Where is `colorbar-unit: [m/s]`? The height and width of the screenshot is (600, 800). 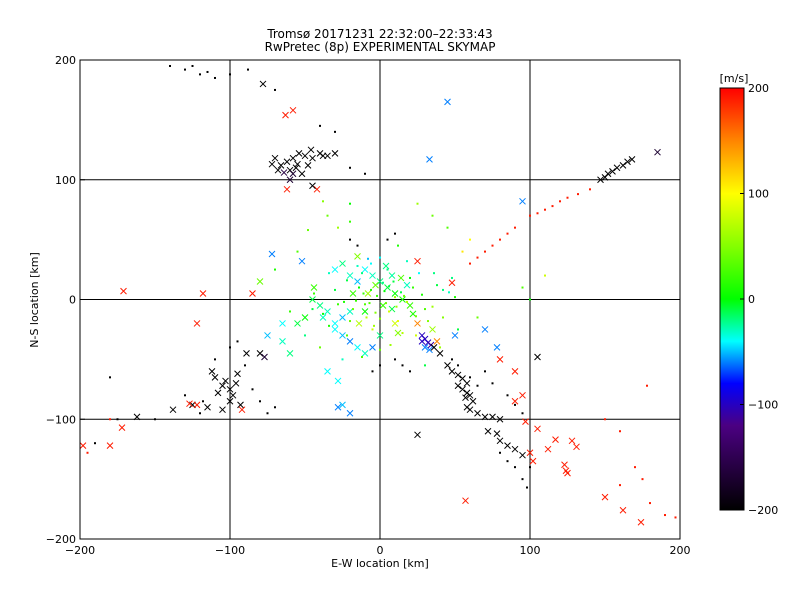
colorbar-unit: [m/s] is located at coordinates (734, 78).